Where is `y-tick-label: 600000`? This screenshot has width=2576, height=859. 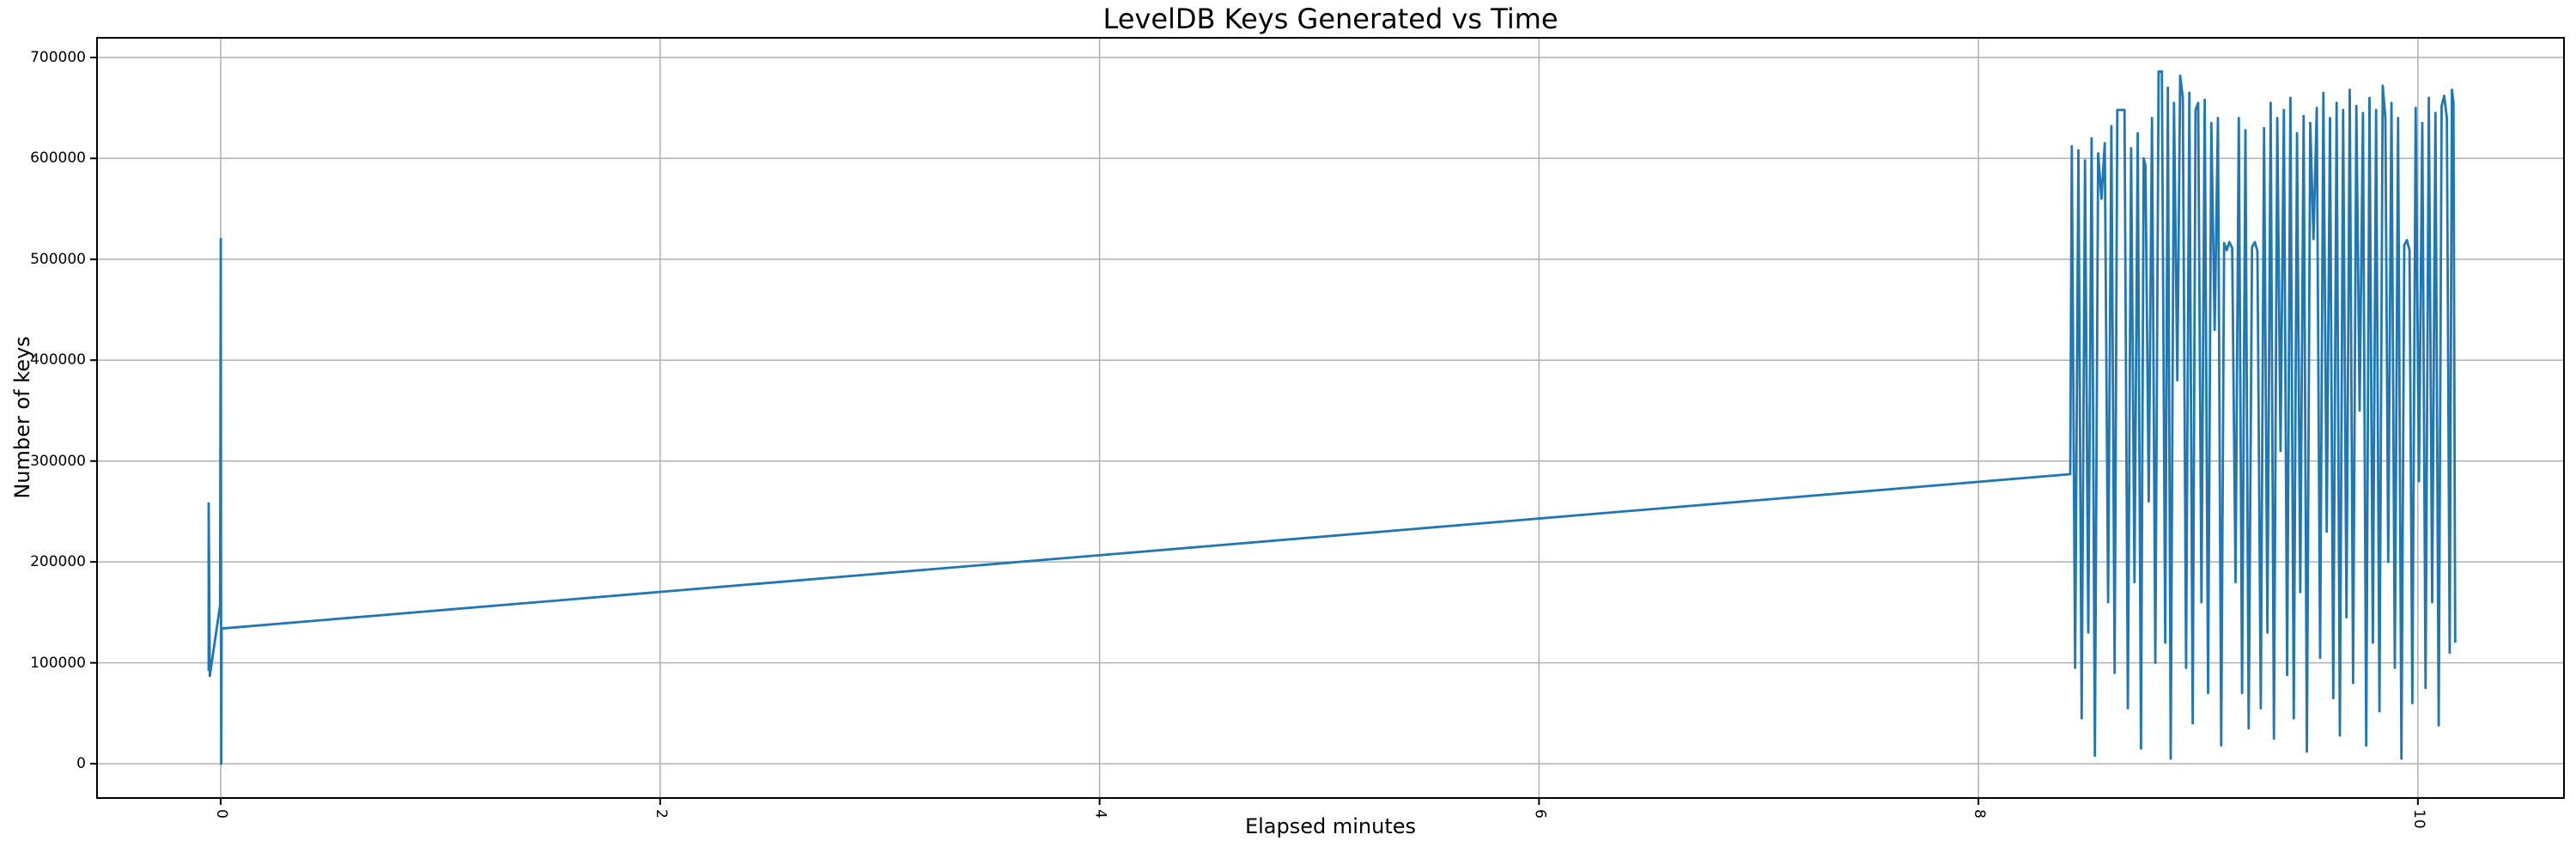 y-tick-label: 600000 is located at coordinates (58, 158).